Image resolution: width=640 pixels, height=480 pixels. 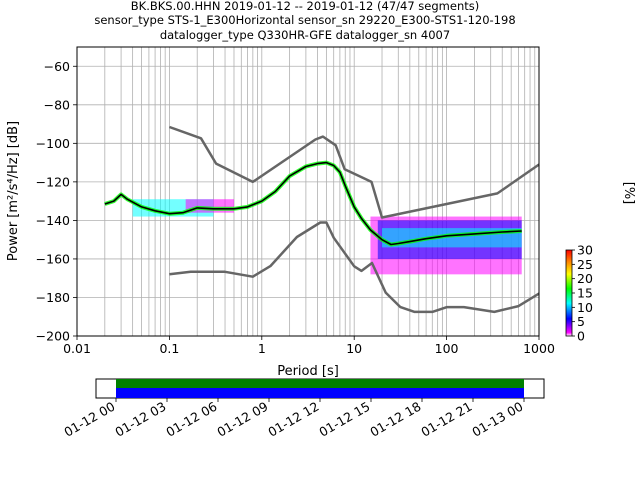 What do you see at coordinates (53, 220) in the screenshot?
I see `y-tick-label: −140` at bounding box center [53, 220].